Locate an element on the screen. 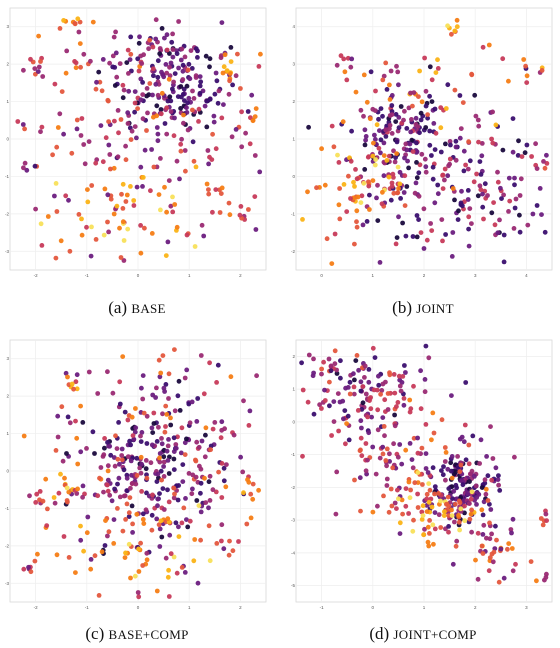 The width and height of the screenshot is (560, 648). caption-c-name: BASE+COMP is located at coordinates (148, 634).